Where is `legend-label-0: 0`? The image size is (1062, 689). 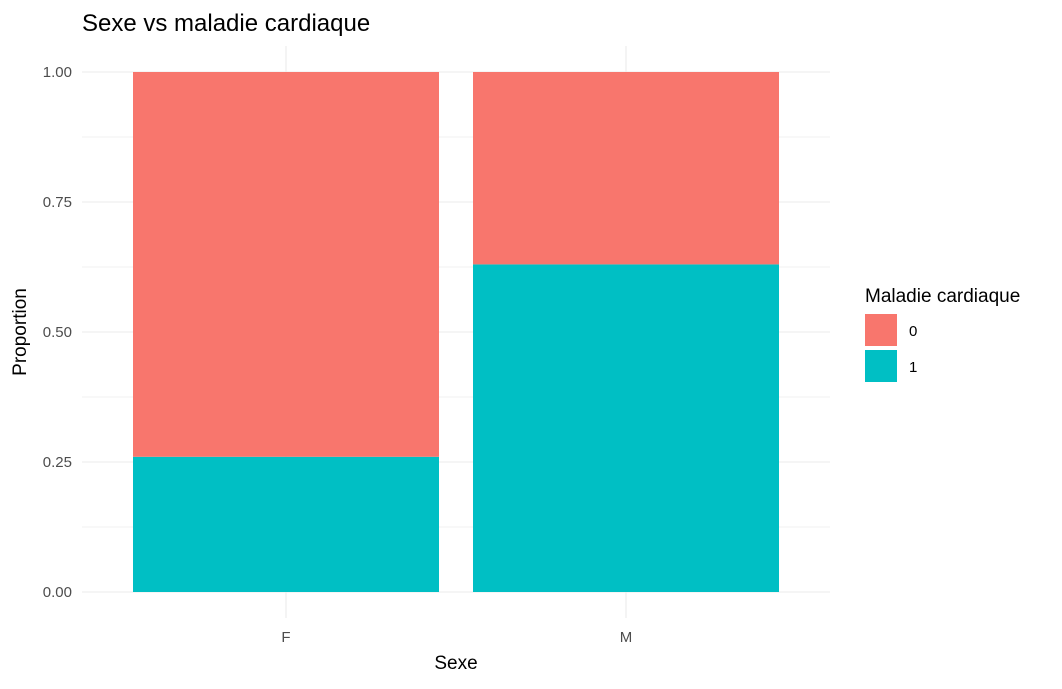 legend-label-0: 0 is located at coordinates (913, 331).